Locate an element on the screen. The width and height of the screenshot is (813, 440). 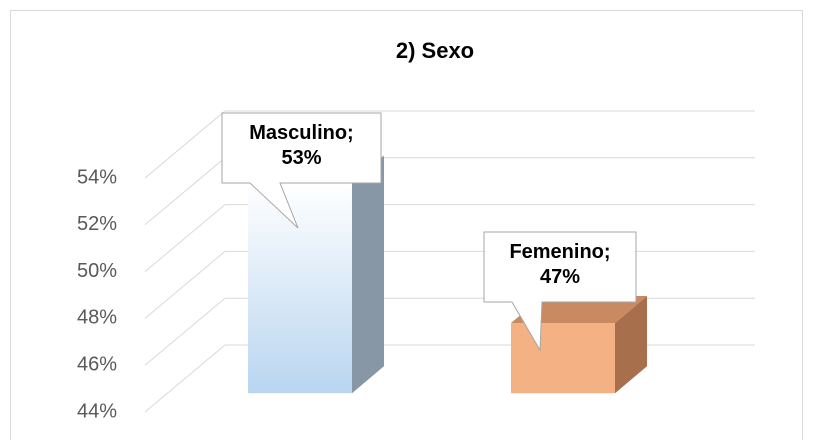
data-label: Femenino; 47% is located at coordinates (560, 264).